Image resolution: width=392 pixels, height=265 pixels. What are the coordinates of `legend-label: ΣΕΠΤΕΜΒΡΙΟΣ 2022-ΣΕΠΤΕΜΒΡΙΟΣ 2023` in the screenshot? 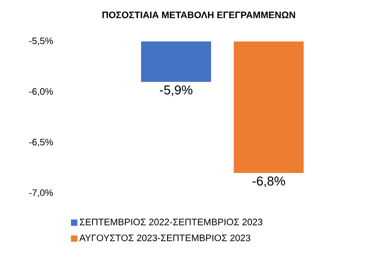 It's located at (171, 222).